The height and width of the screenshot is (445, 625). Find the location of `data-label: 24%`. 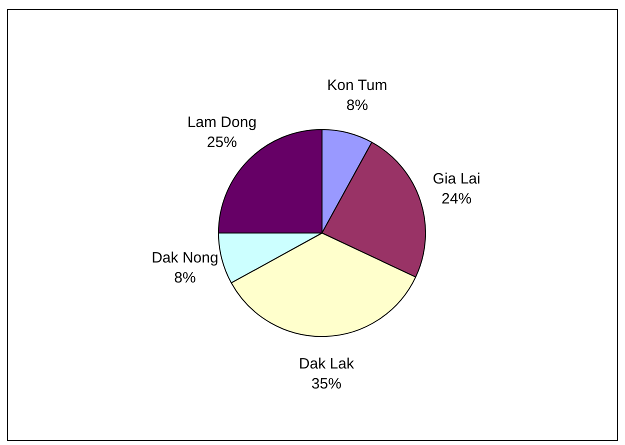

data-label: 24% is located at coordinates (457, 199).